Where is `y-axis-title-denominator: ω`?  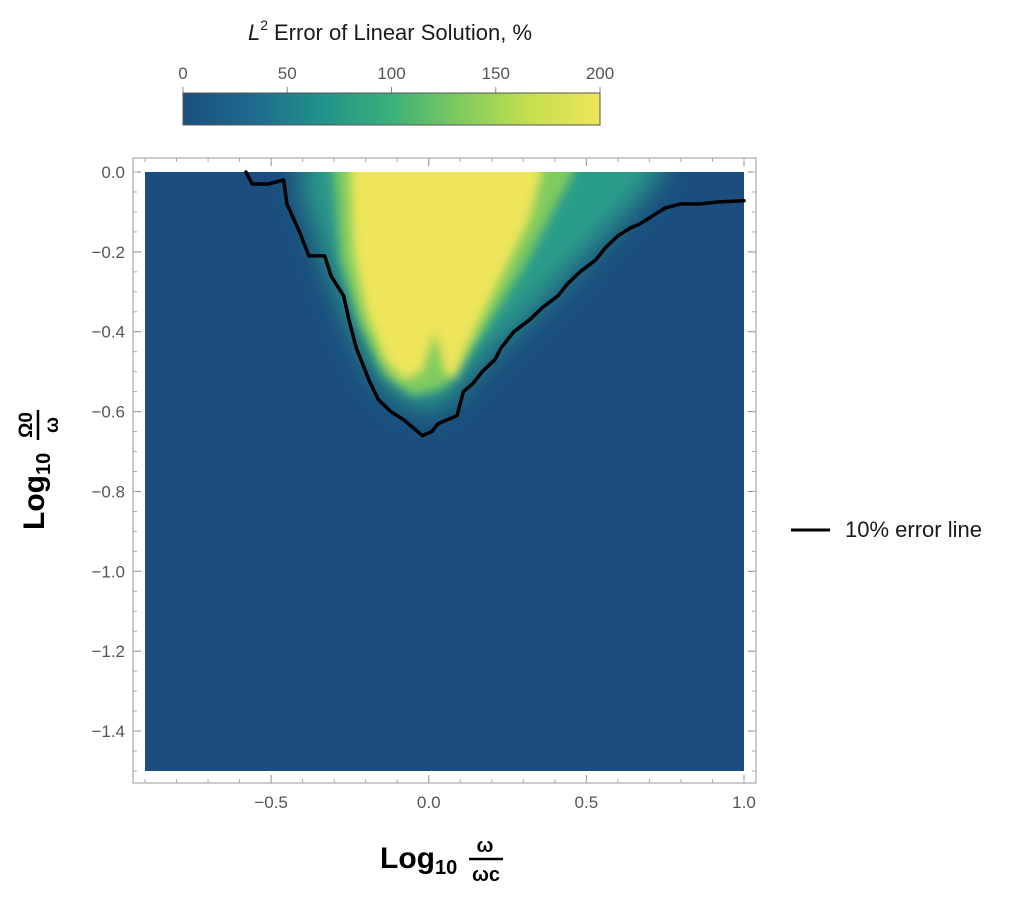
y-axis-title-denominator: ω is located at coordinates (52, 425).